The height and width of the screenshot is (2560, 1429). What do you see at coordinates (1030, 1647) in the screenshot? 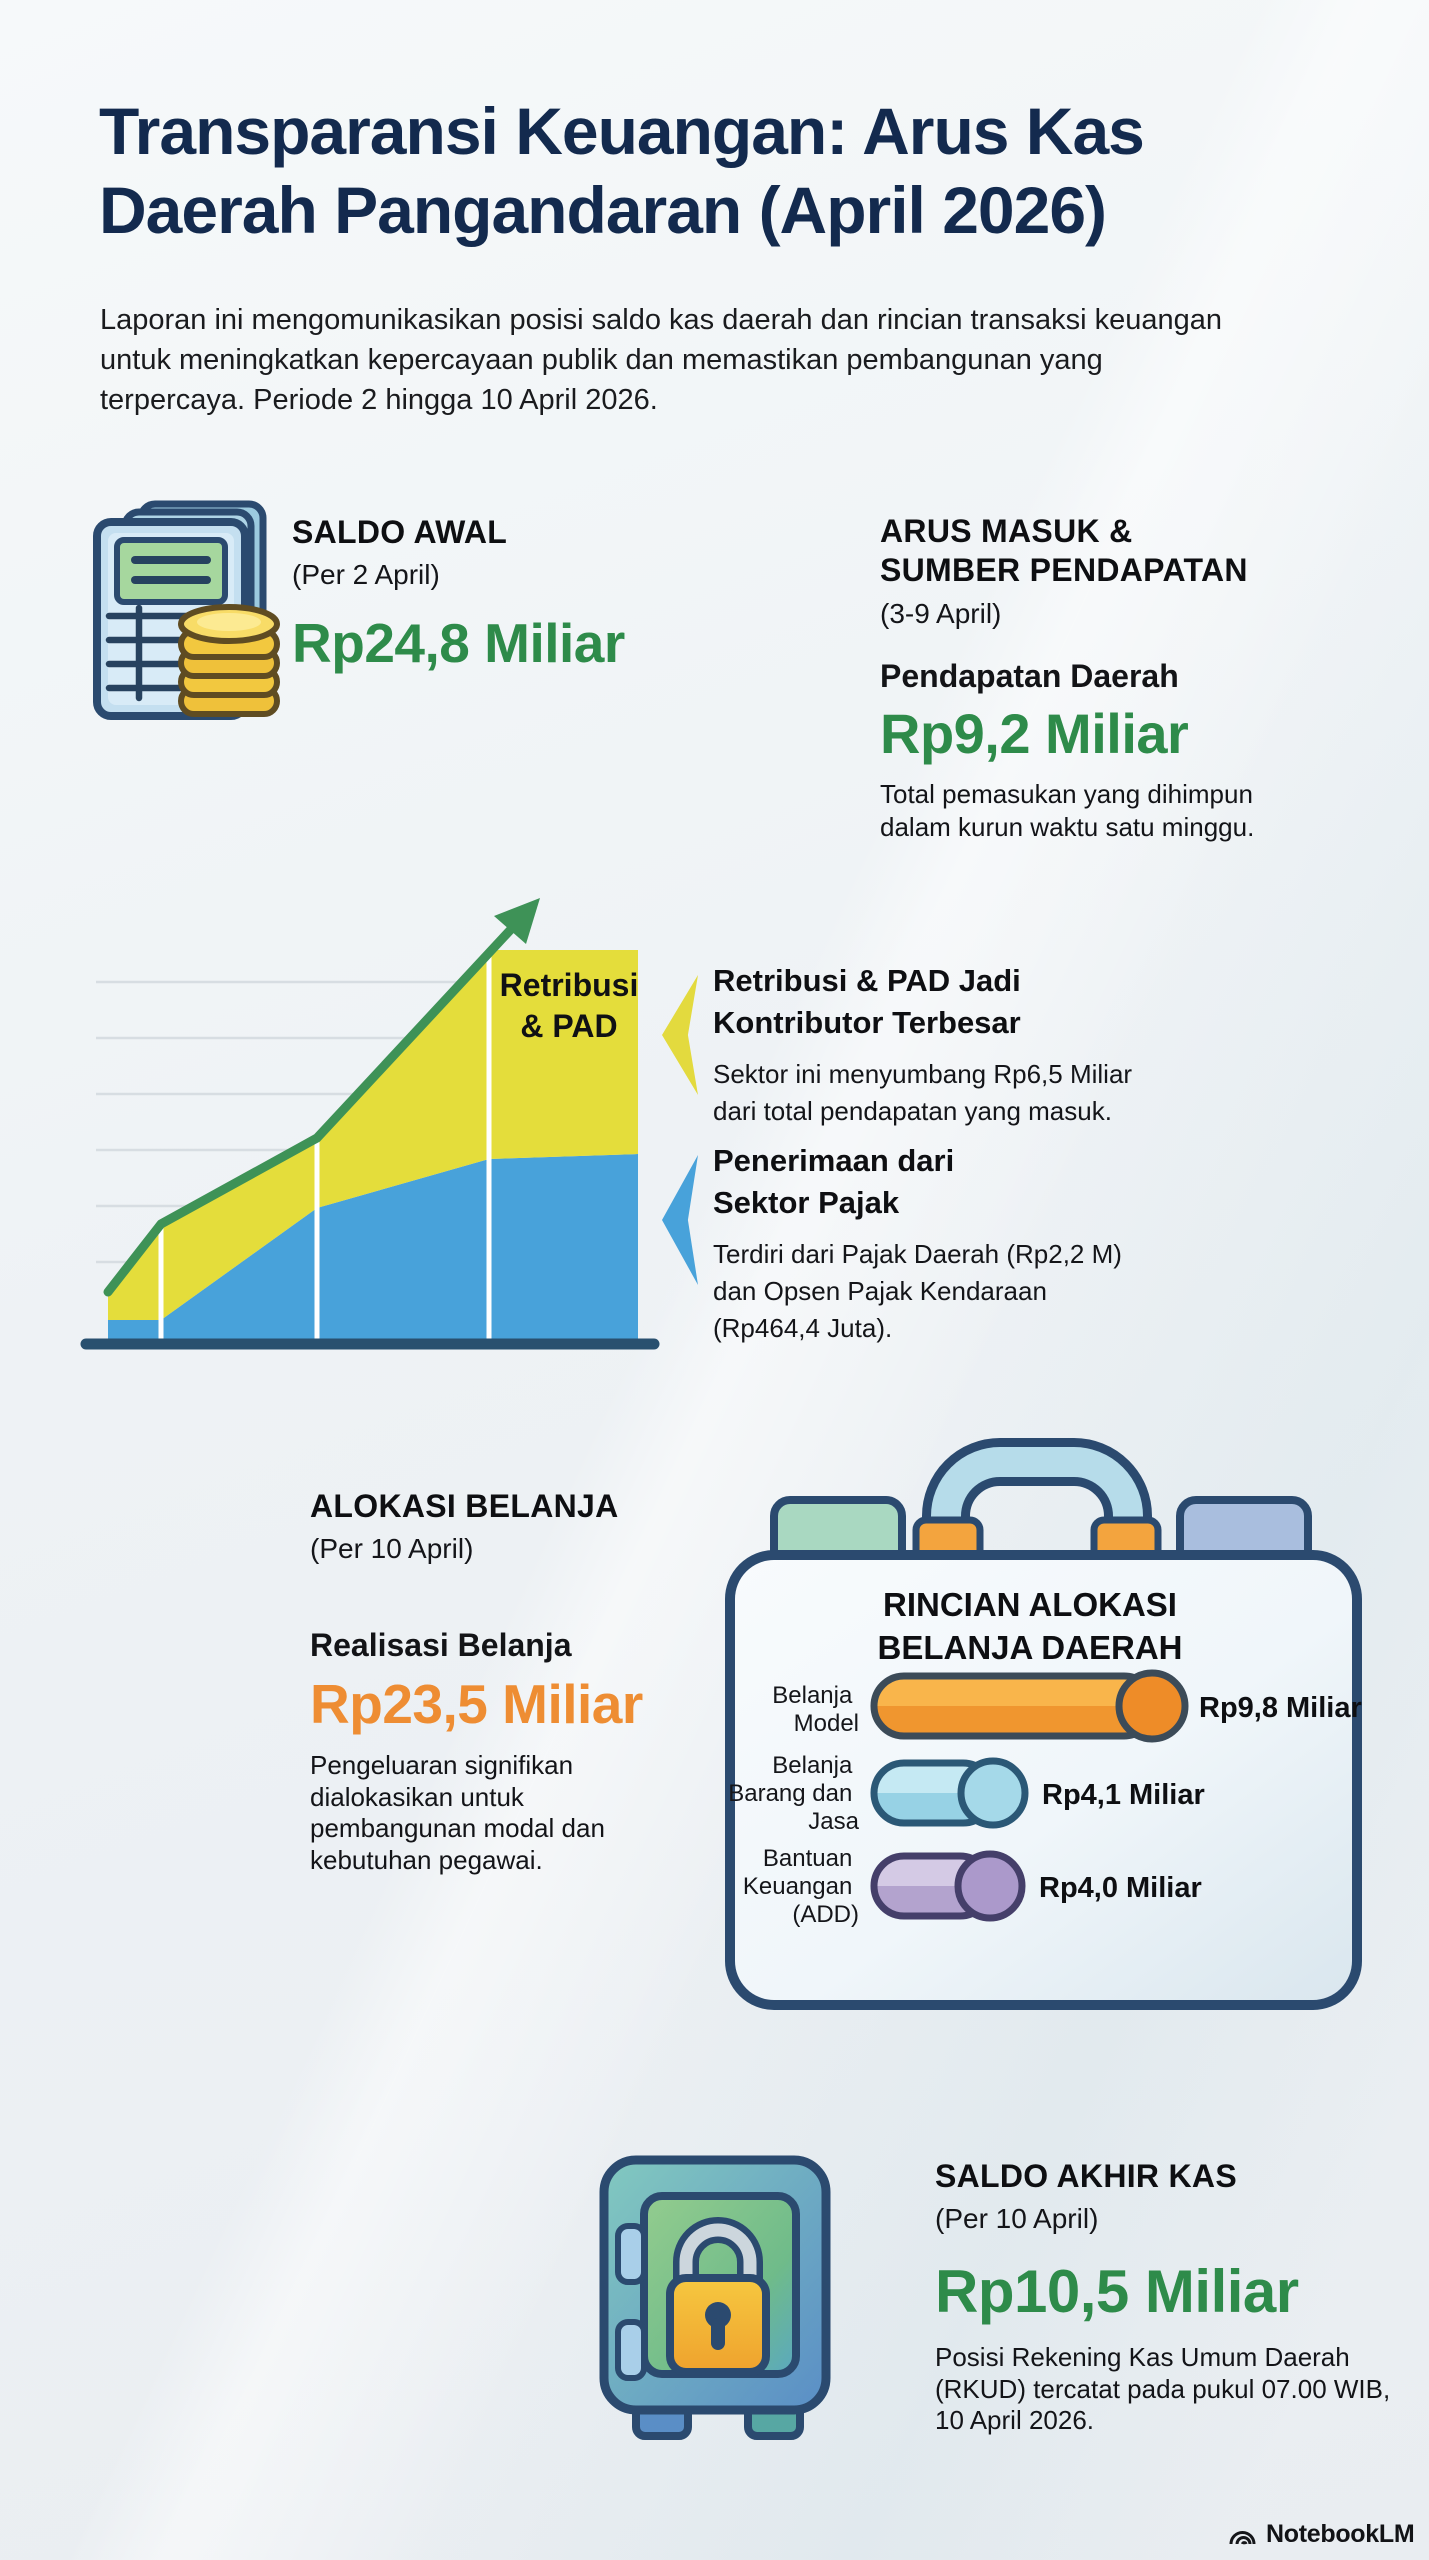
I see `rincian-heading-line-2: BELANJA DAERAH` at bounding box center [1030, 1647].